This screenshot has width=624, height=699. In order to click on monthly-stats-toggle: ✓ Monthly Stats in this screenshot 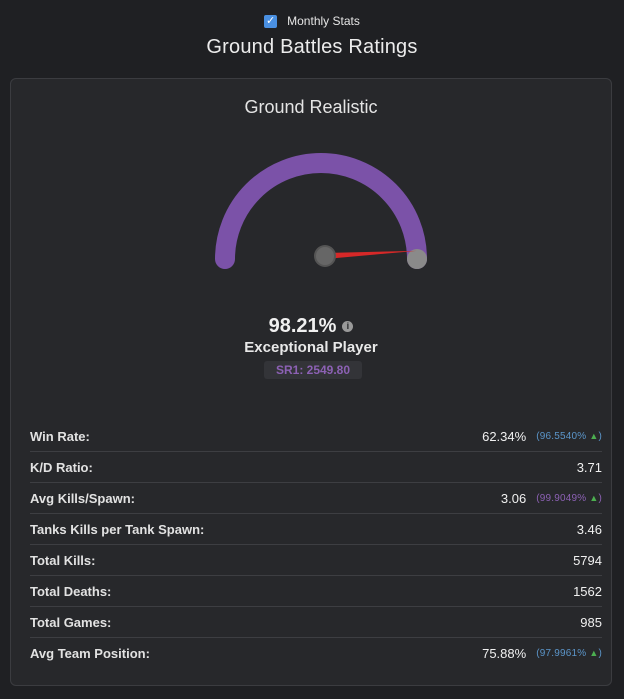, I will do `click(312, 21)`.